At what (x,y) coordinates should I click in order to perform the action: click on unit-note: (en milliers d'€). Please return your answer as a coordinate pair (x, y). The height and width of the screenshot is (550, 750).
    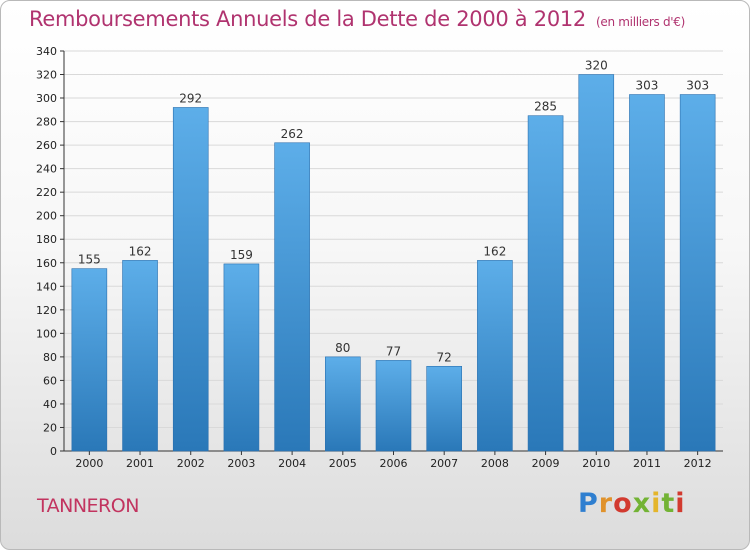
    Looking at the image, I should click on (641, 22).